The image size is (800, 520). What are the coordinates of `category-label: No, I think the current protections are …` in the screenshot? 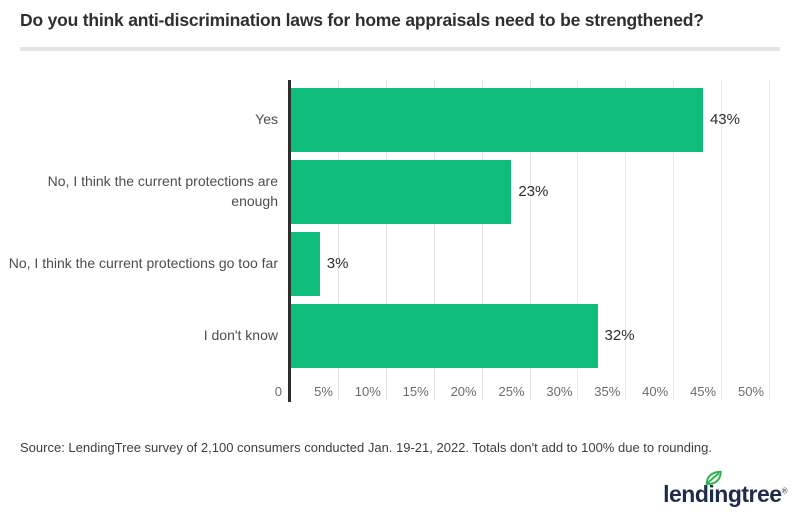 It's located at (162, 191).